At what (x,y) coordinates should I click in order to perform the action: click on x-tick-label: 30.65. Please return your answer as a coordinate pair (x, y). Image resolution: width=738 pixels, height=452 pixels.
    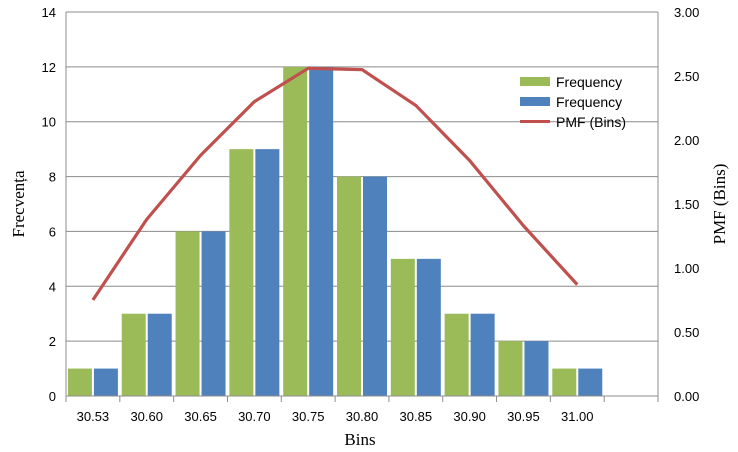
    Looking at the image, I should click on (200, 416).